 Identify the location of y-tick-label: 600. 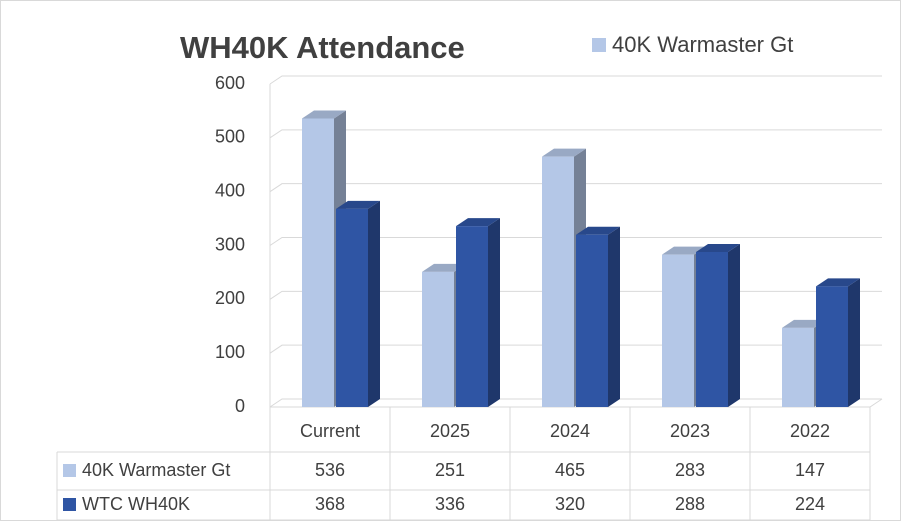
(230, 83).